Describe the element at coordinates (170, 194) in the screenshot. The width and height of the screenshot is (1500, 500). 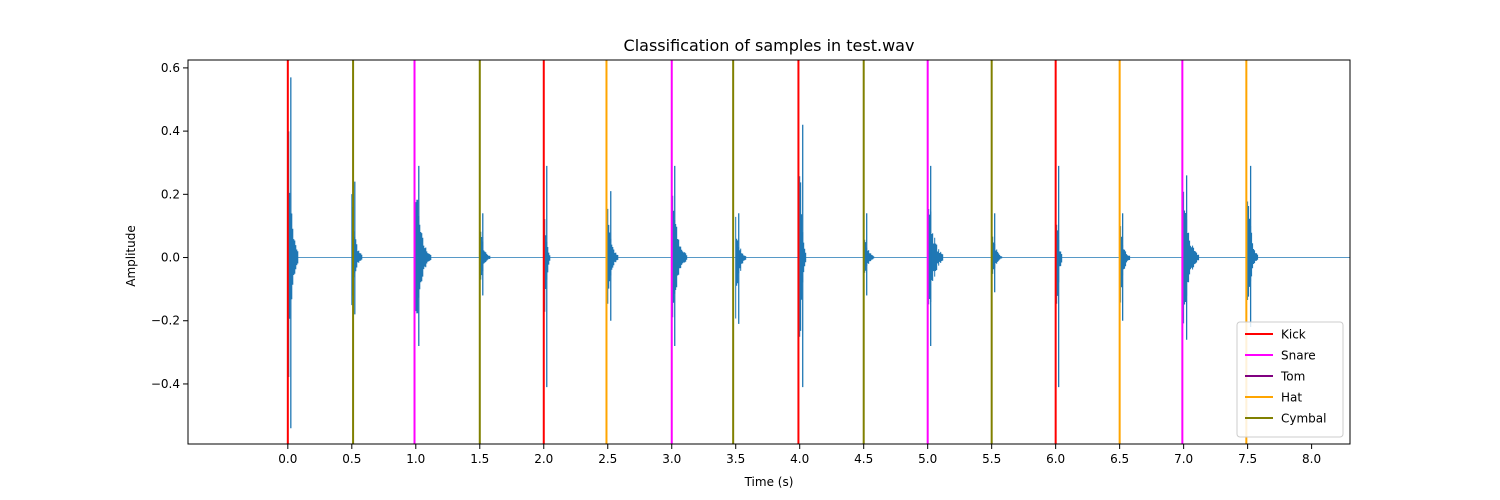
I see `y-tick-label: 0.2` at that location.